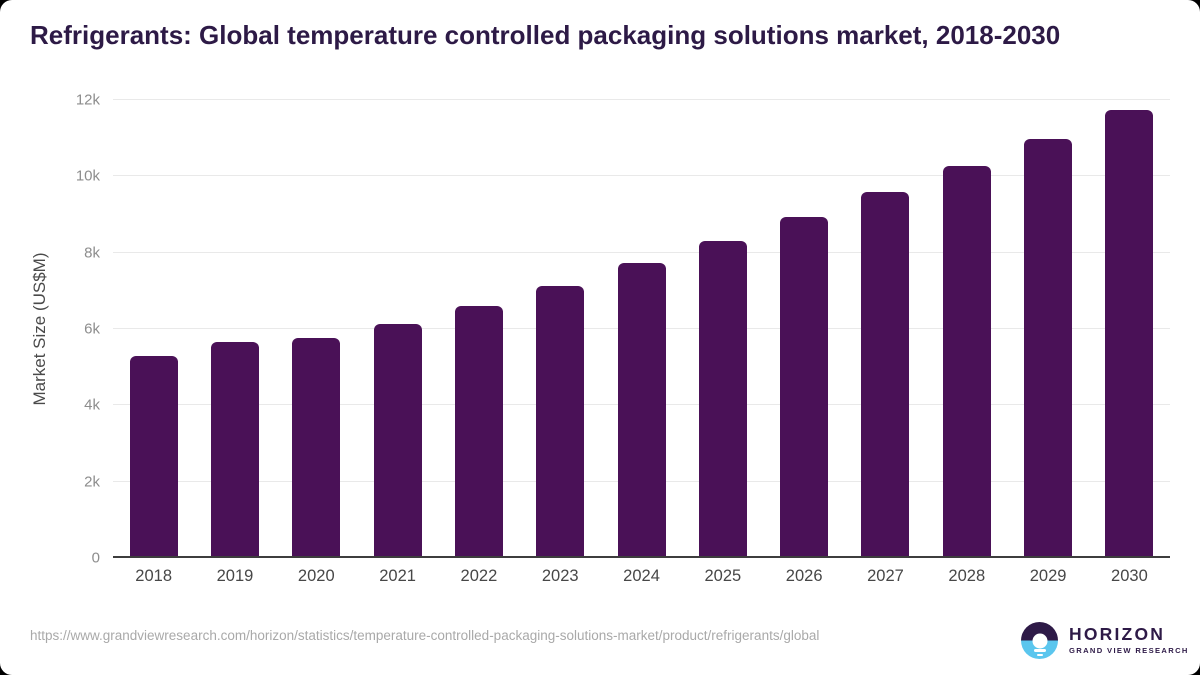  Describe the element at coordinates (1129, 576) in the screenshot. I see `x-tick-label-2030: 2030` at that location.